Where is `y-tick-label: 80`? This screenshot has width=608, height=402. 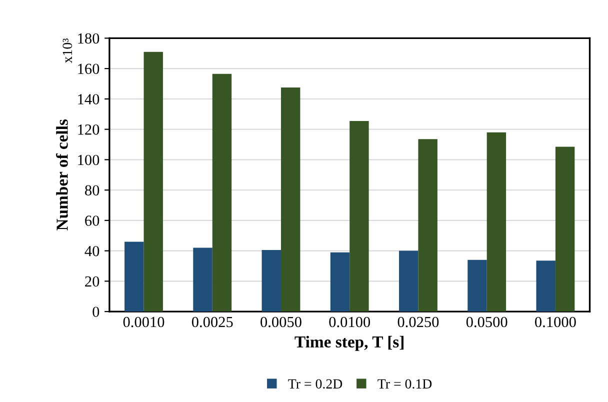 y-tick-label: 80 is located at coordinates (92, 190).